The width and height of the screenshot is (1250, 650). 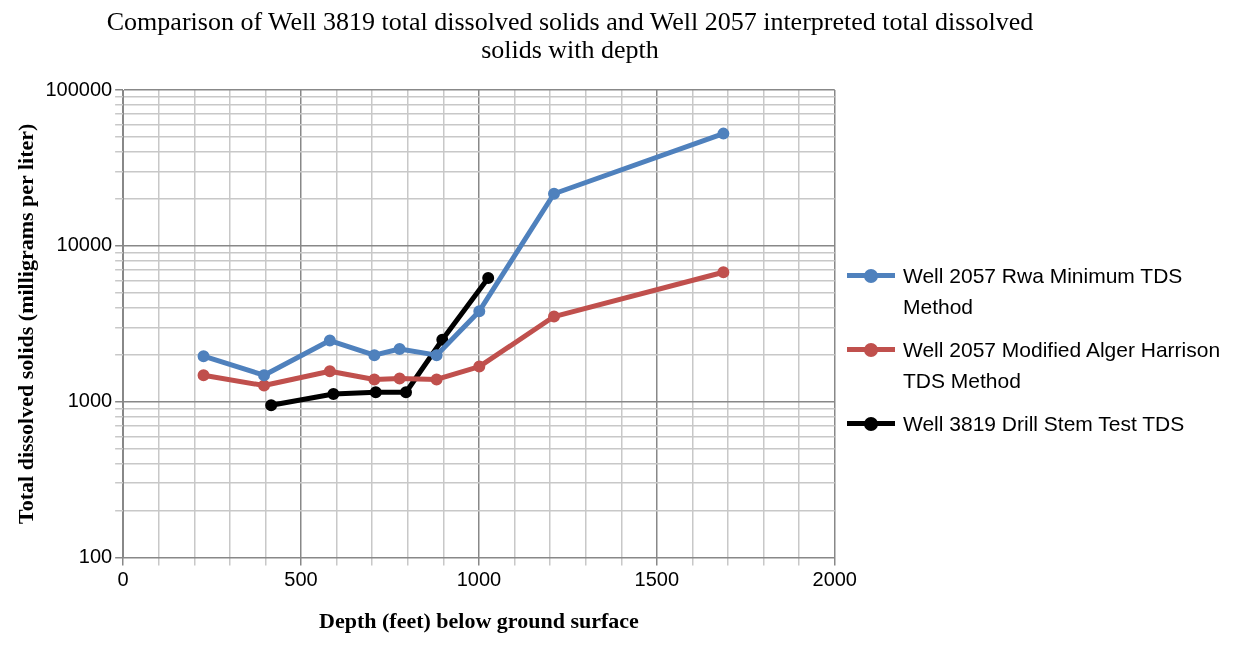 I want to click on y-tick-label: 100000, so click(x=79, y=88).